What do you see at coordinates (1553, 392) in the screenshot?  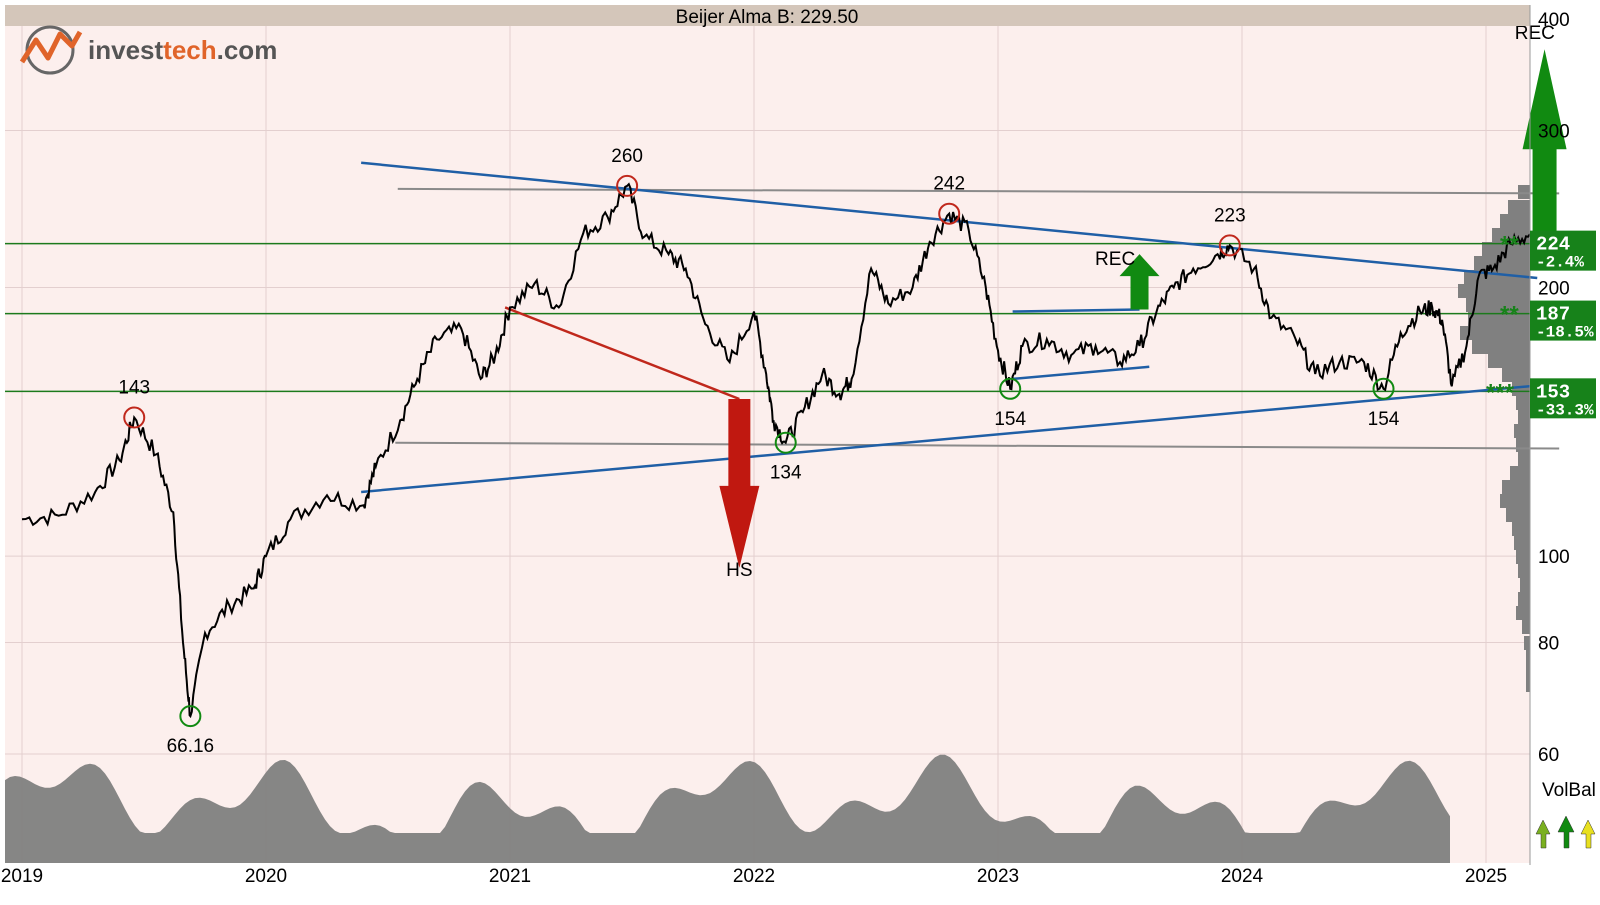 I see `support-badge-value-2: 153` at bounding box center [1553, 392].